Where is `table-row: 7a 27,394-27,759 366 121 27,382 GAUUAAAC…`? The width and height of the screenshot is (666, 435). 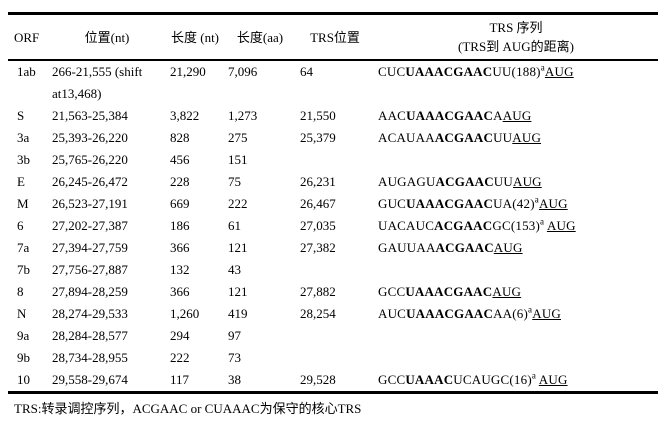 table-row: 7a 27,394-27,759 366 121 27,382 GAUUAAAC… is located at coordinates (333, 248).